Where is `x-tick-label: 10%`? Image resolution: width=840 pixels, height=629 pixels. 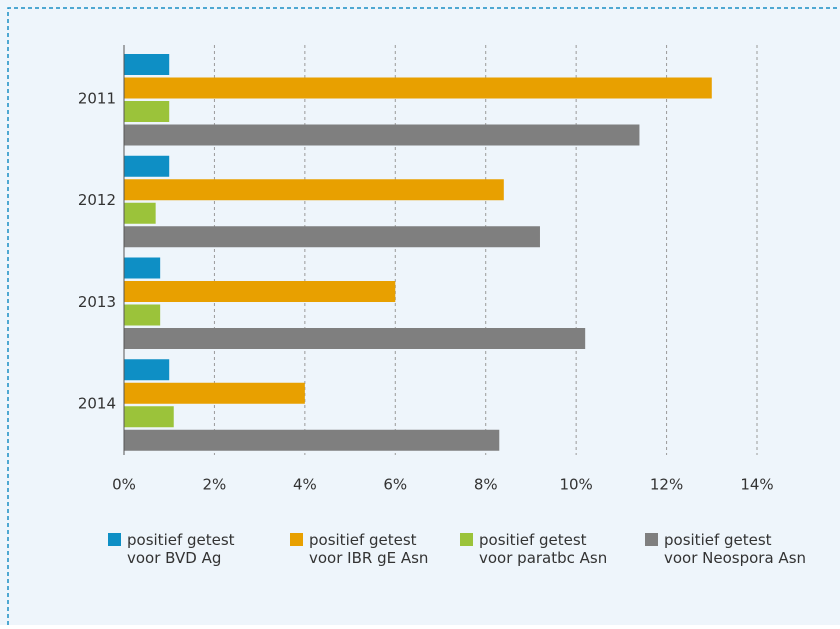 x-tick-label: 10% is located at coordinates (575, 485).